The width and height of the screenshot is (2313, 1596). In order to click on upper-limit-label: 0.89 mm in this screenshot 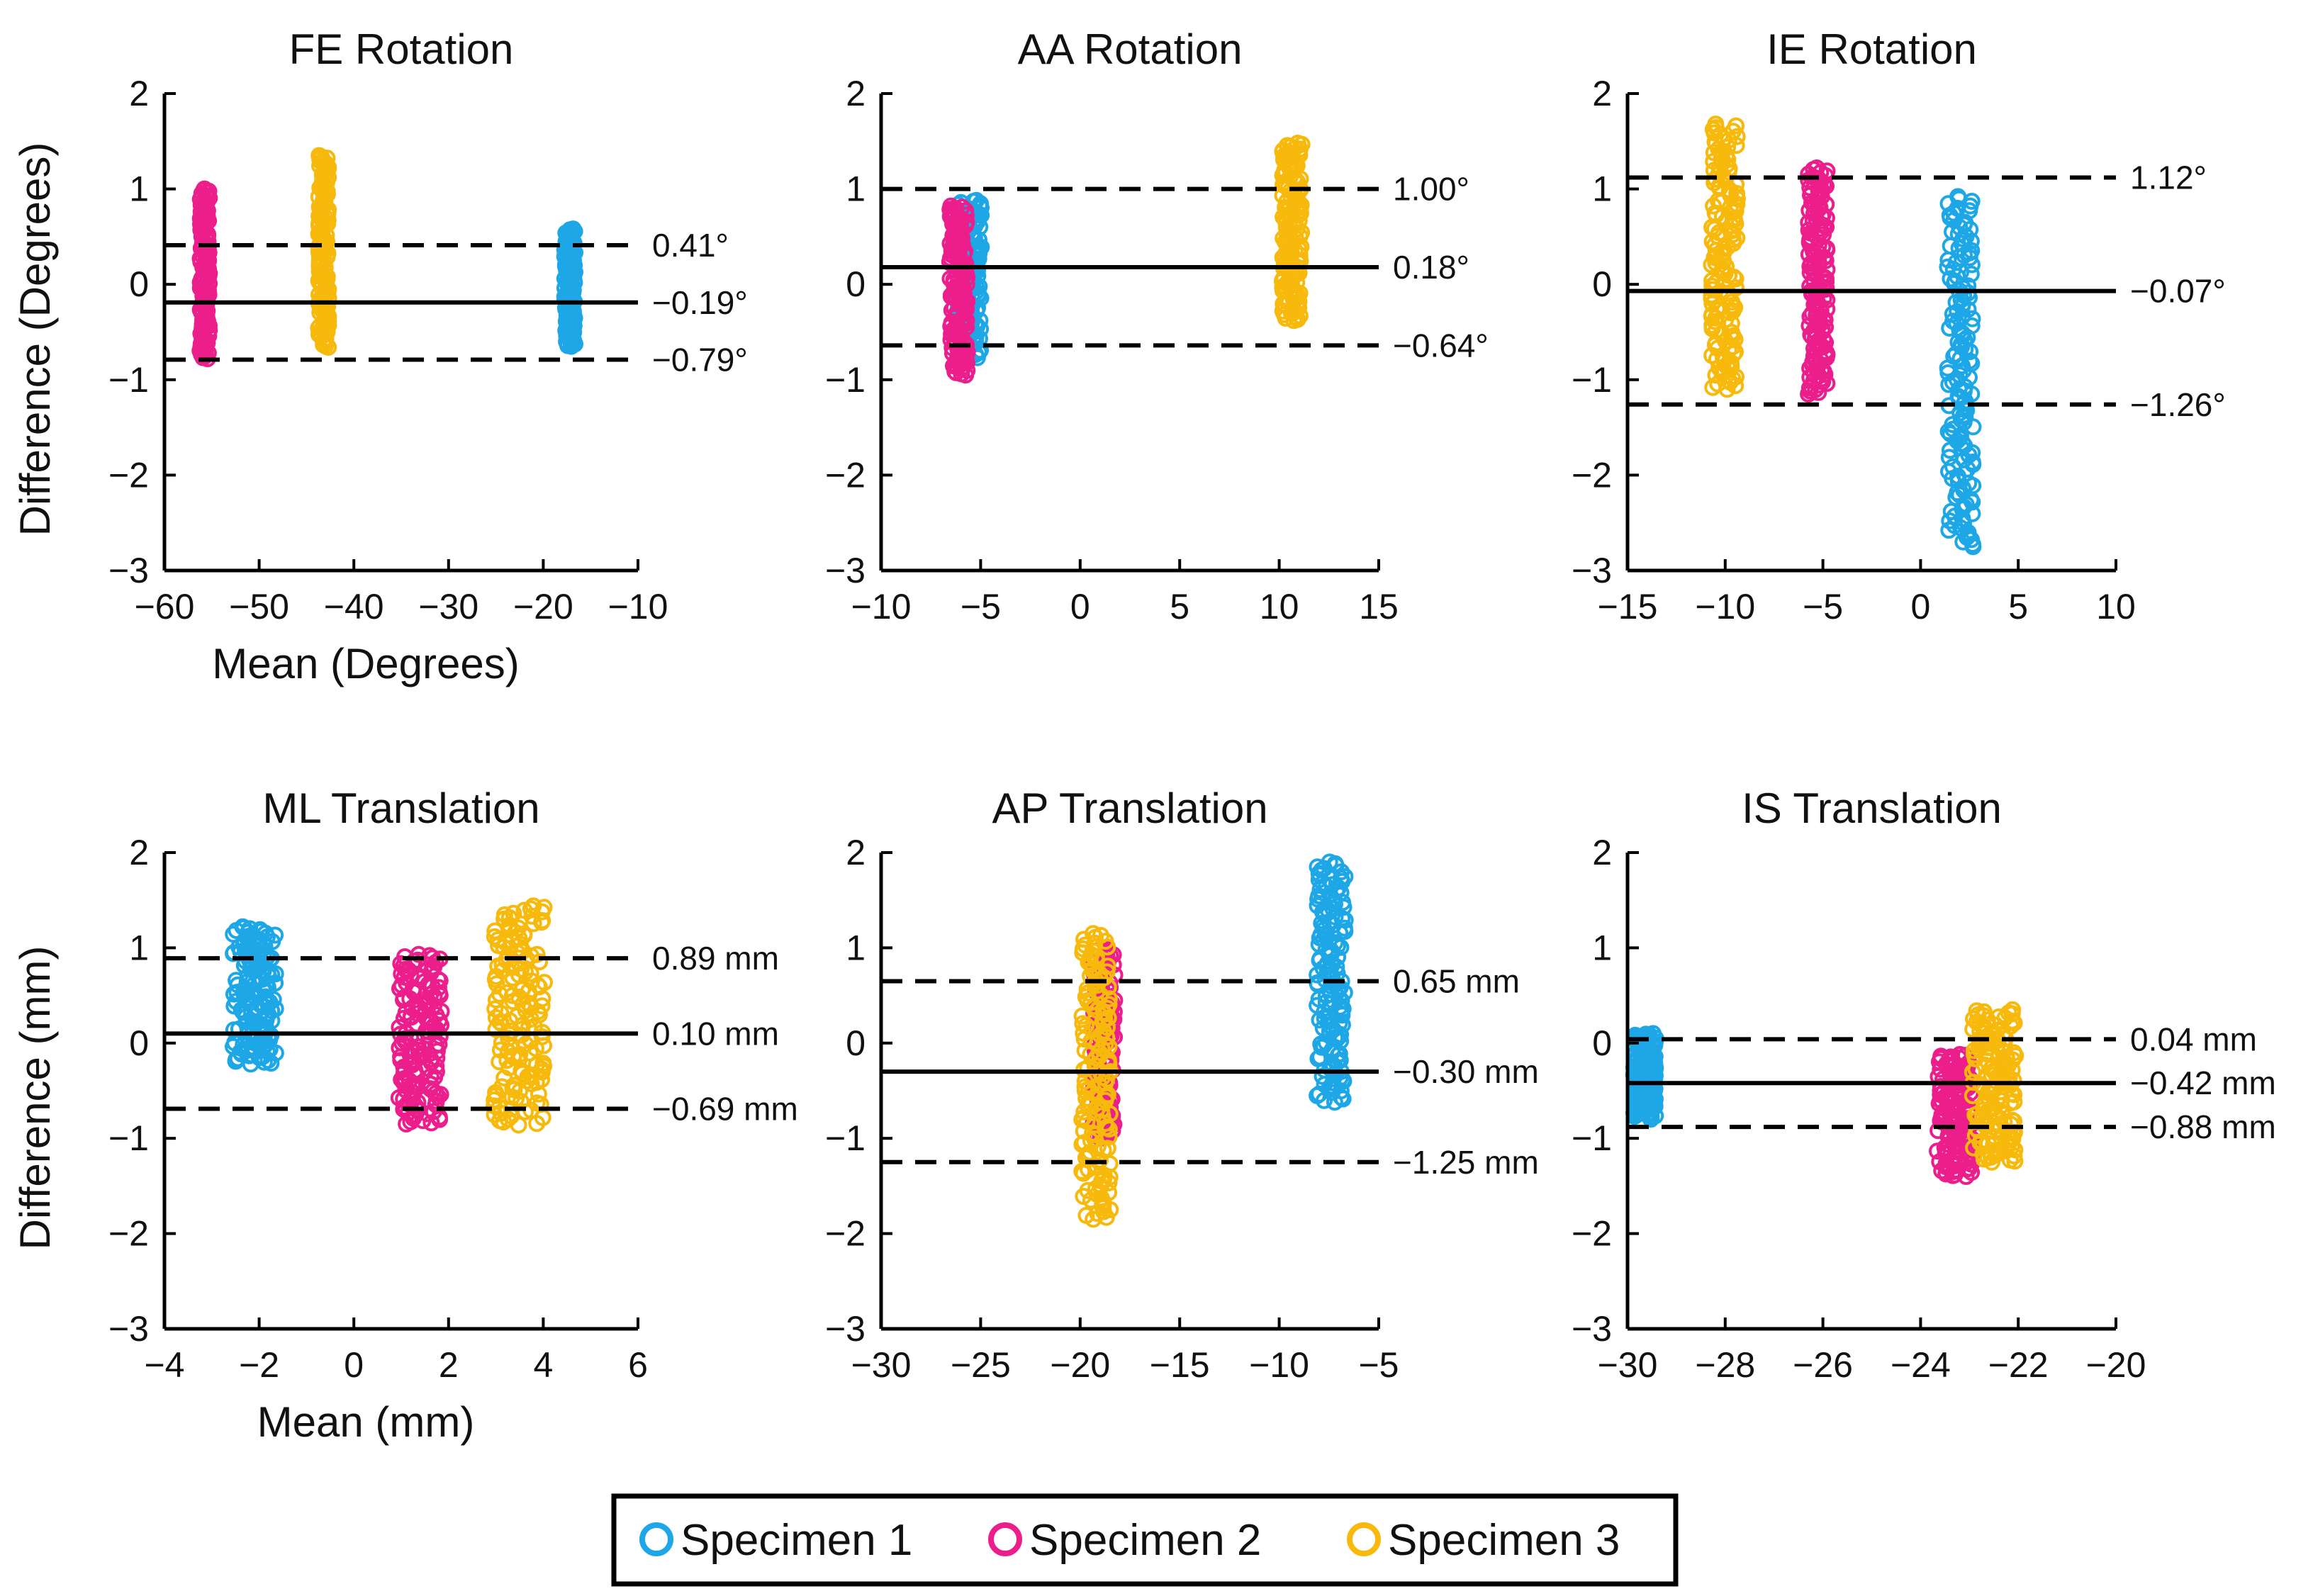, I will do `click(715, 958)`.